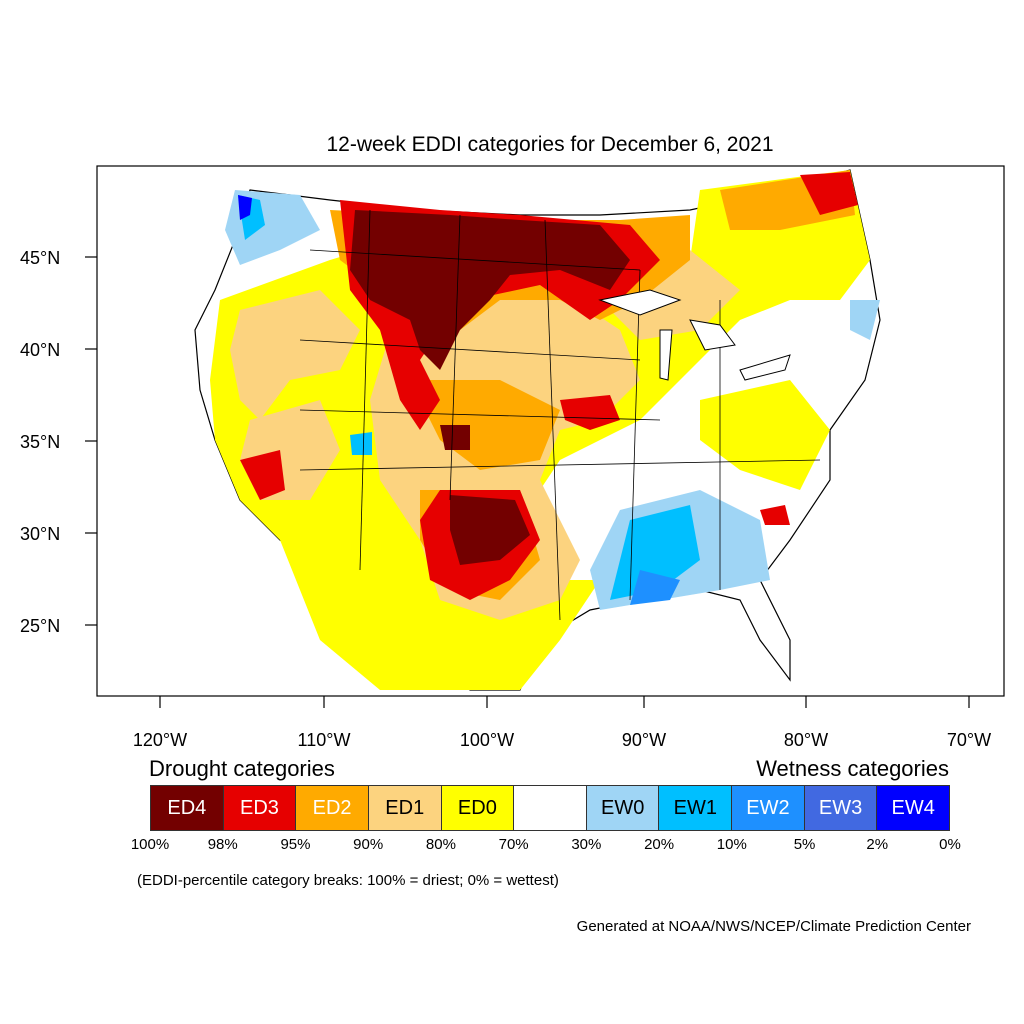 The height and width of the screenshot is (1024, 1024). What do you see at coordinates (969, 740) in the screenshot?
I see `lon-label: 70°W` at bounding box center [969, 740].